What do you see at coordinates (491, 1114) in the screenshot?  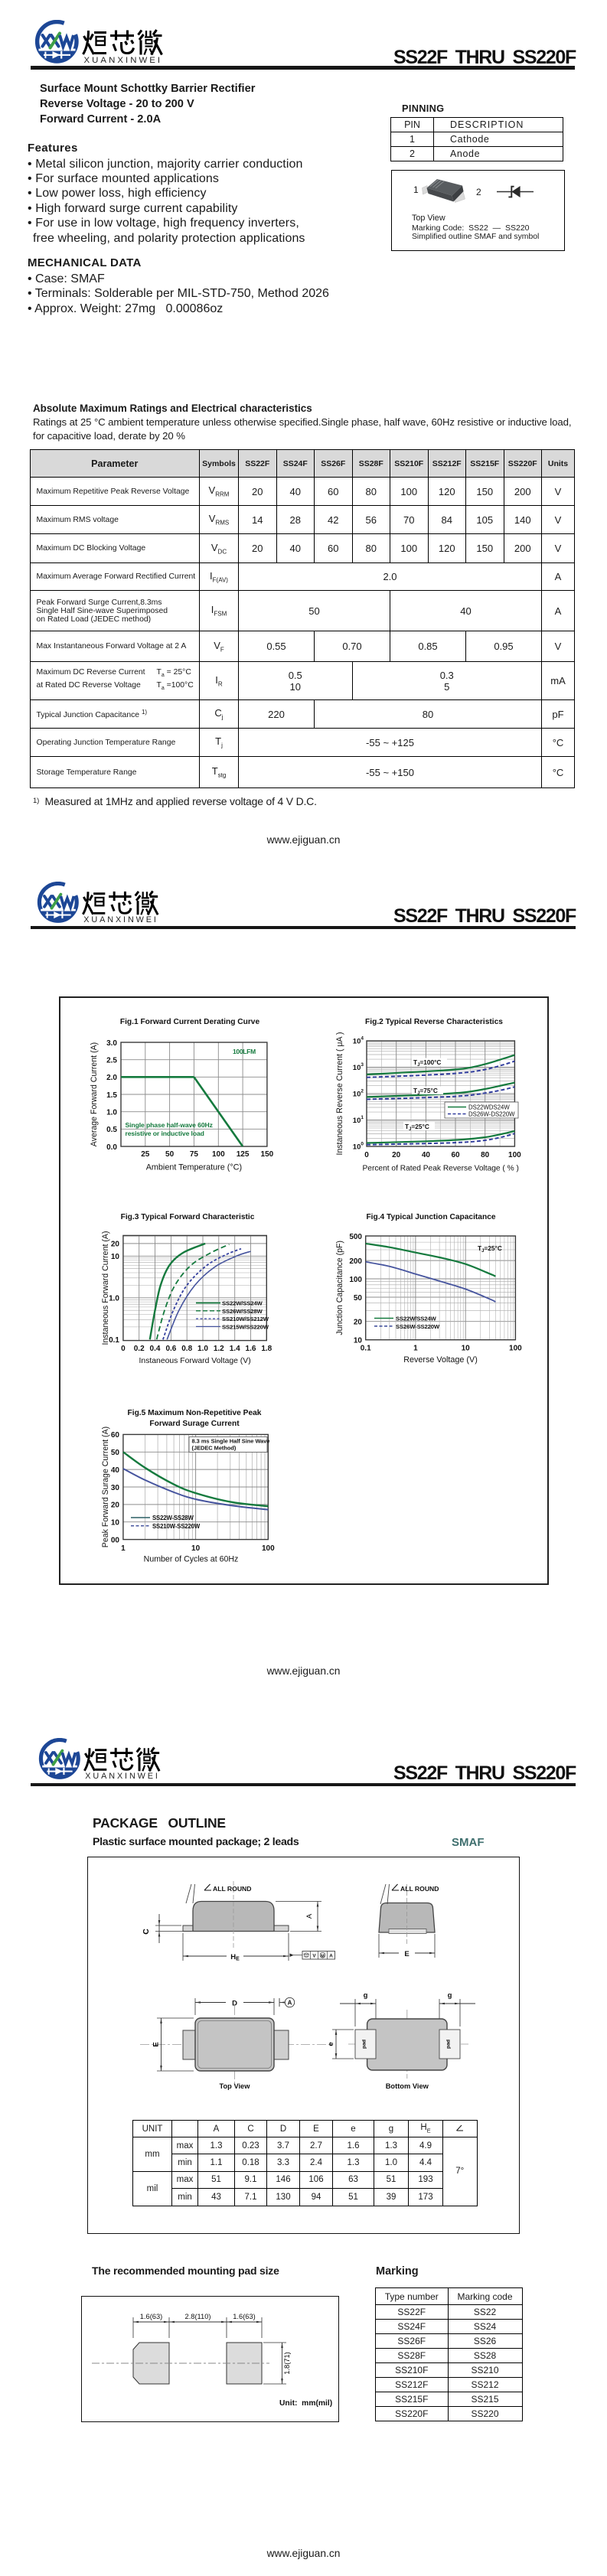 I see `svg-text: DS26W-DS220W` at bounding box center [491, 1114].